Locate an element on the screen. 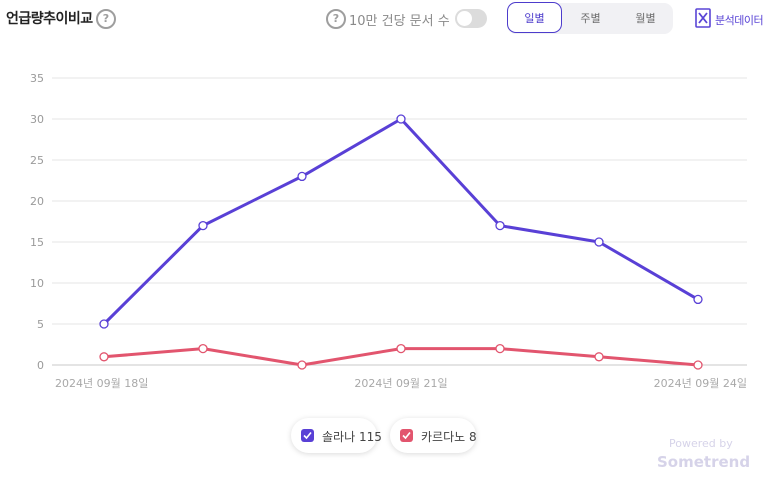  toggle-knob is located at coordinates (464, 18).